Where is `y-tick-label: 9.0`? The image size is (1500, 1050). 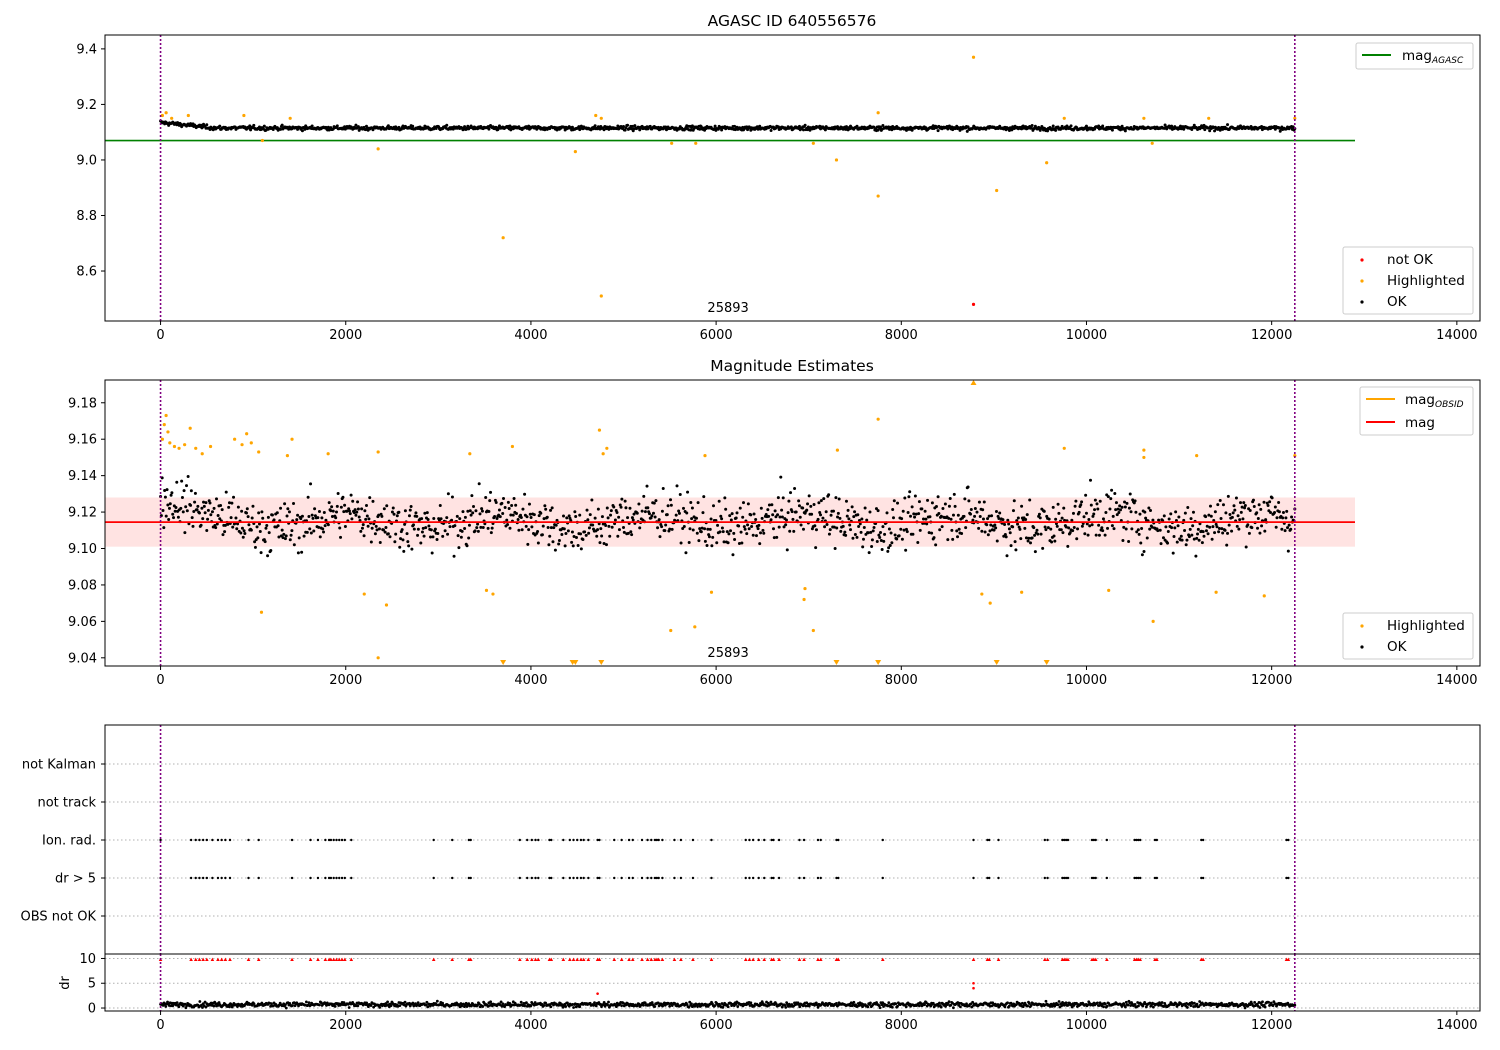
y-tick-label: 9.0 is located at coordinates (86, 160).